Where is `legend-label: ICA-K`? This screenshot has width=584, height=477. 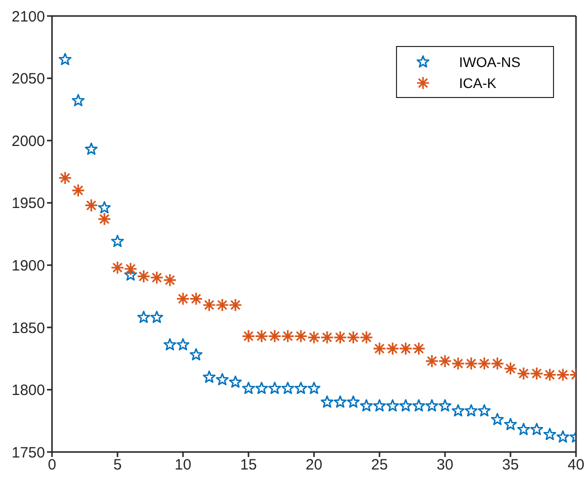
legend-label: ICA-K is located at coordinates (478, 82).